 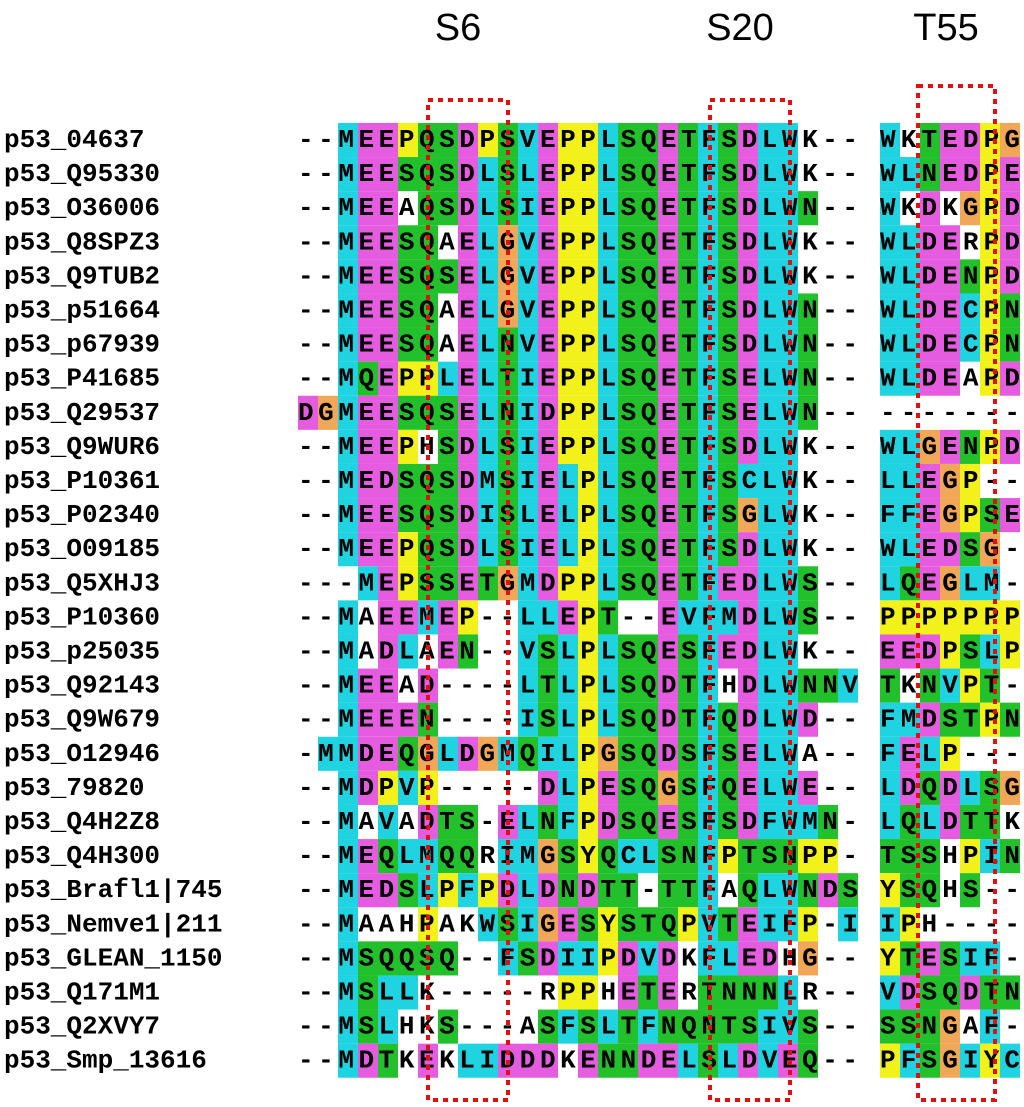 What do you see at coordinates (82, 174) in the screenshot?
I see `sequence-name: p53_Q95330` at bounding box center [82, 174].